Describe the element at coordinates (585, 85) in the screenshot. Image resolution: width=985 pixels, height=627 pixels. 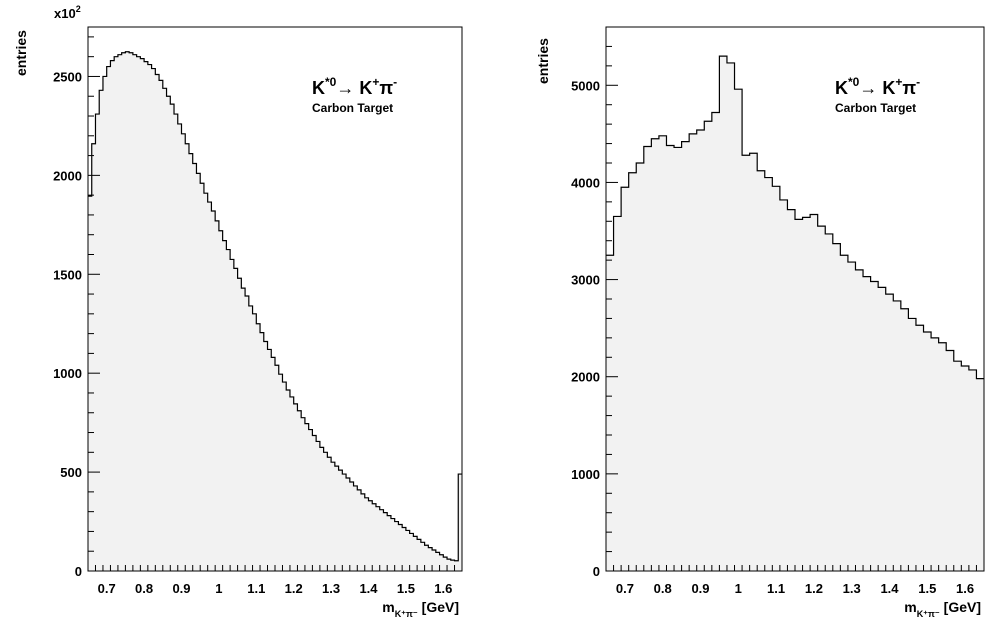
I see `y-tick-label: 5000` at that location.